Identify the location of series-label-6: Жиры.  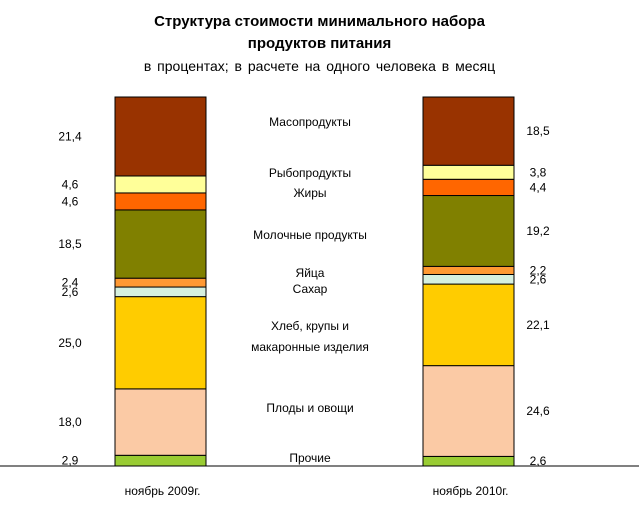
(309, 193).